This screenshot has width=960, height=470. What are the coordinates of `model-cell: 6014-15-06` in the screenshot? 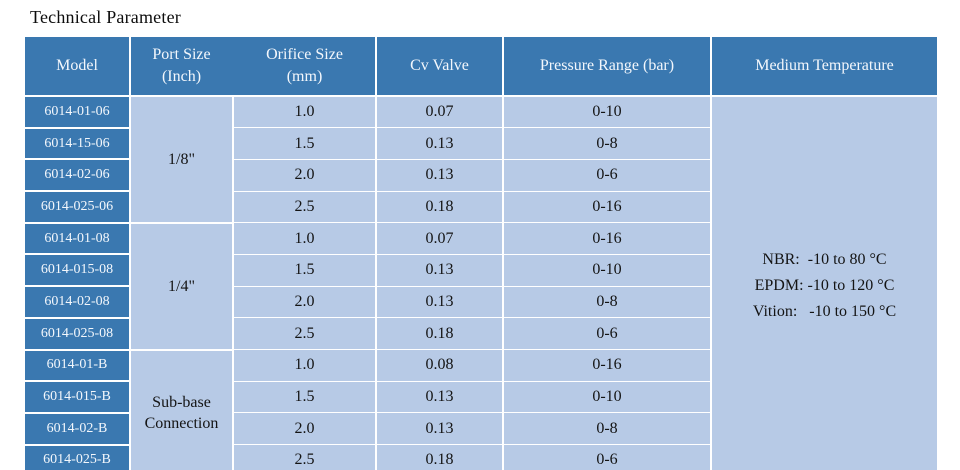 It's located at (77, 143).